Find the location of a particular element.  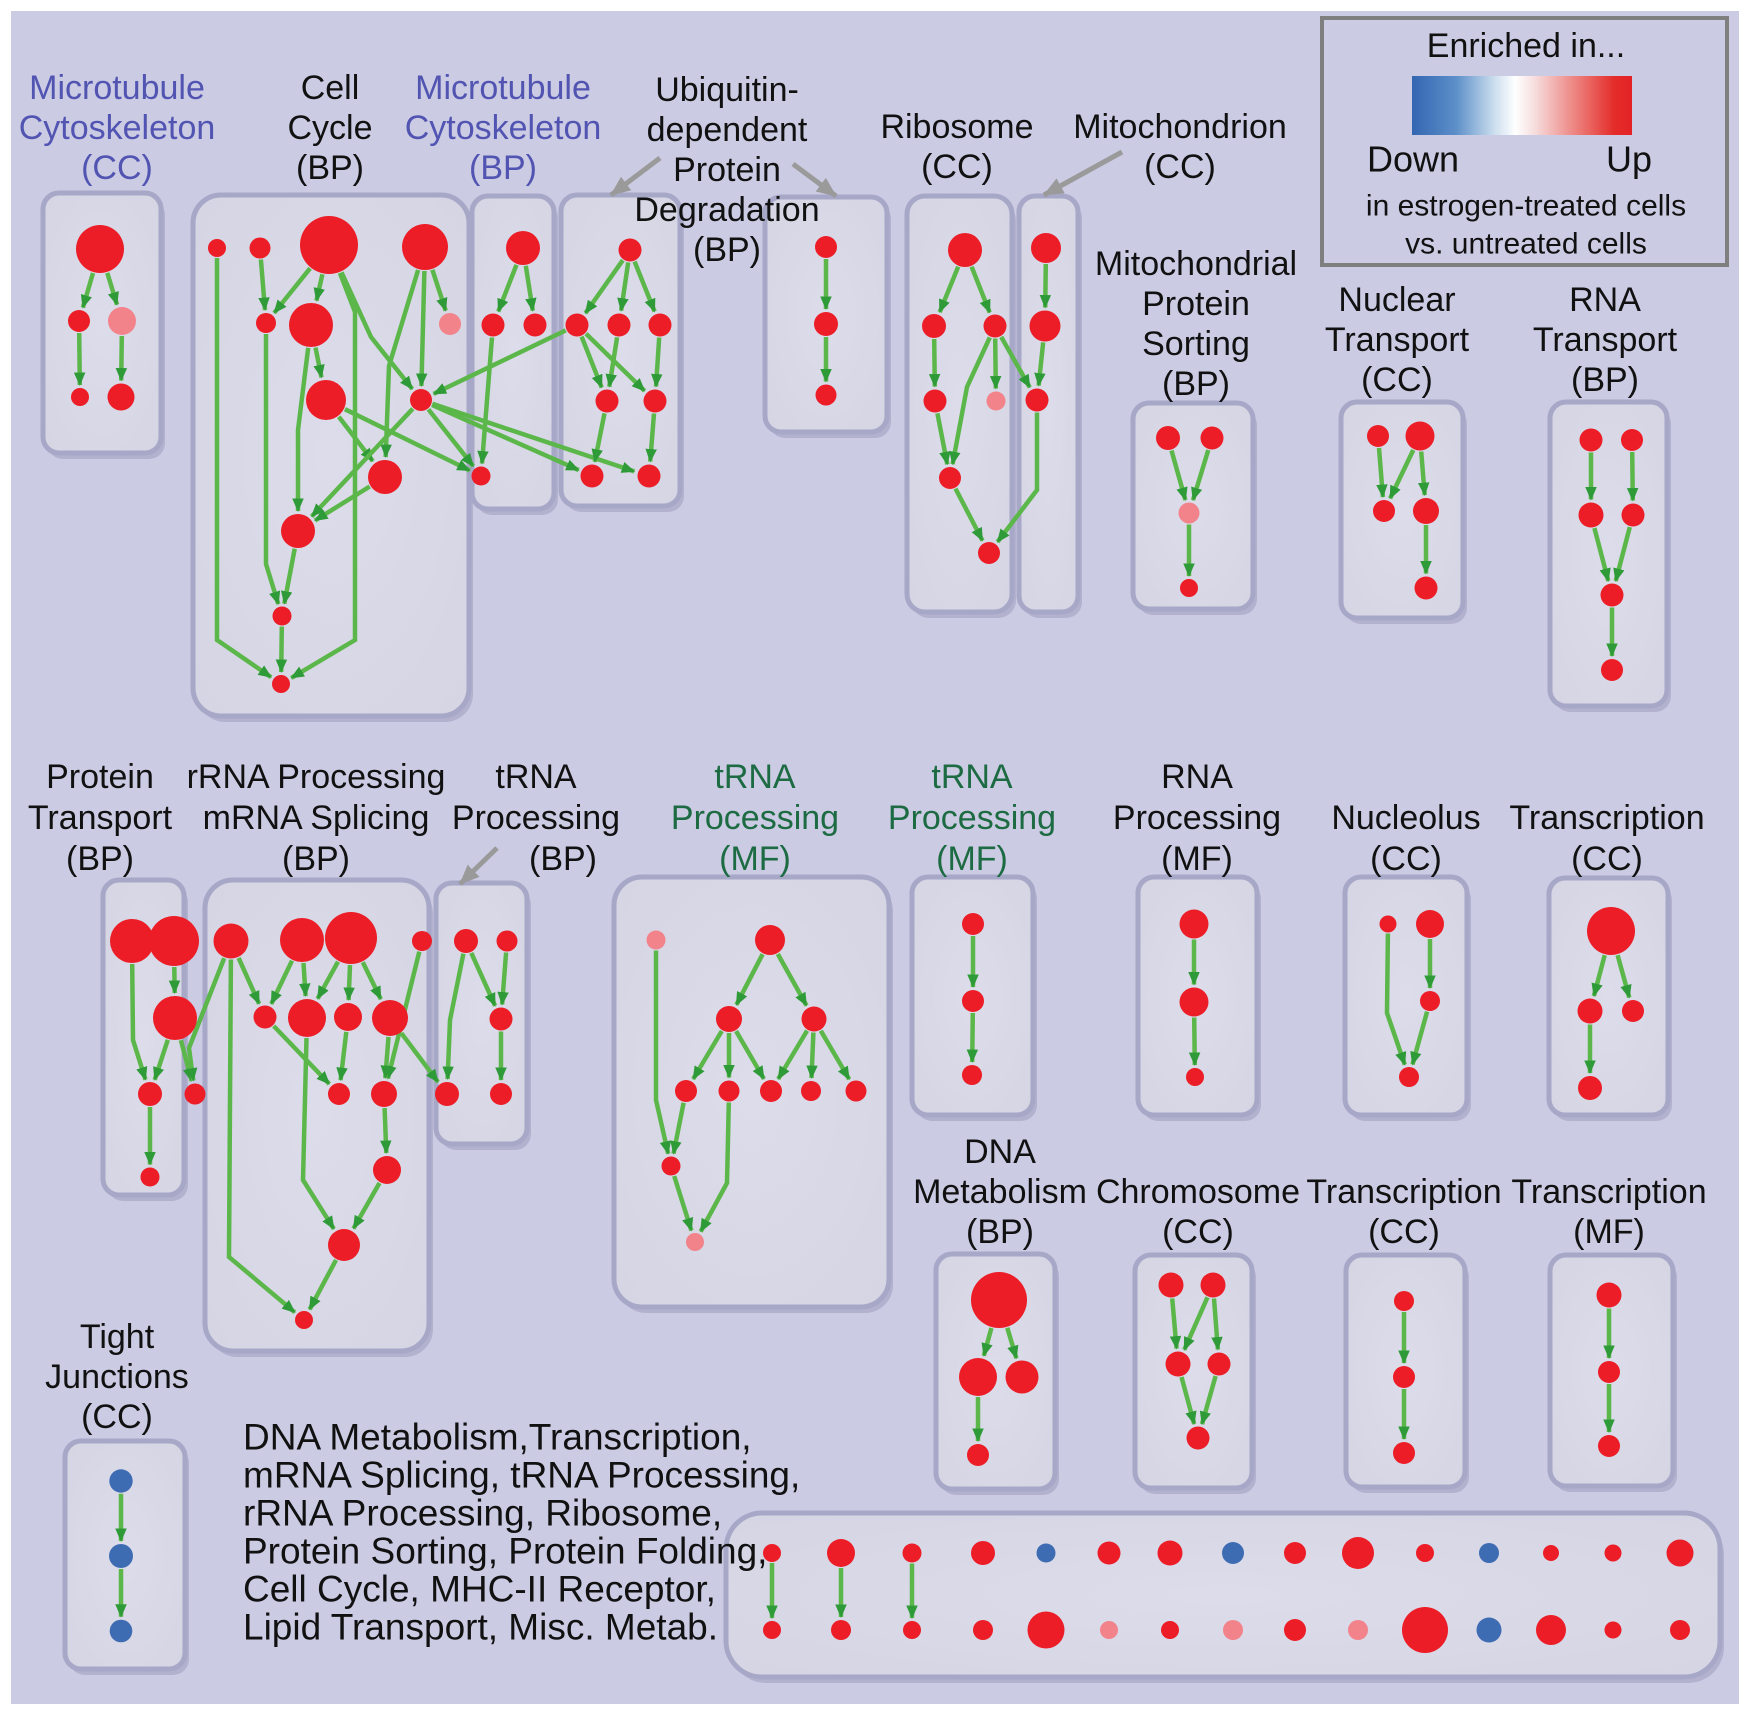

svg-text: mRNA Splicing is located at coordinates (316, 818).